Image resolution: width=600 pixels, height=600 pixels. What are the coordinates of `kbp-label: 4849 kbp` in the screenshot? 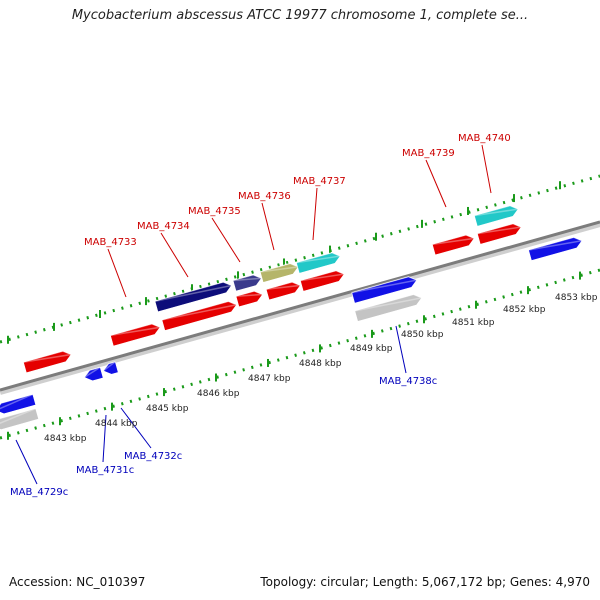 It's located at (371, 349).